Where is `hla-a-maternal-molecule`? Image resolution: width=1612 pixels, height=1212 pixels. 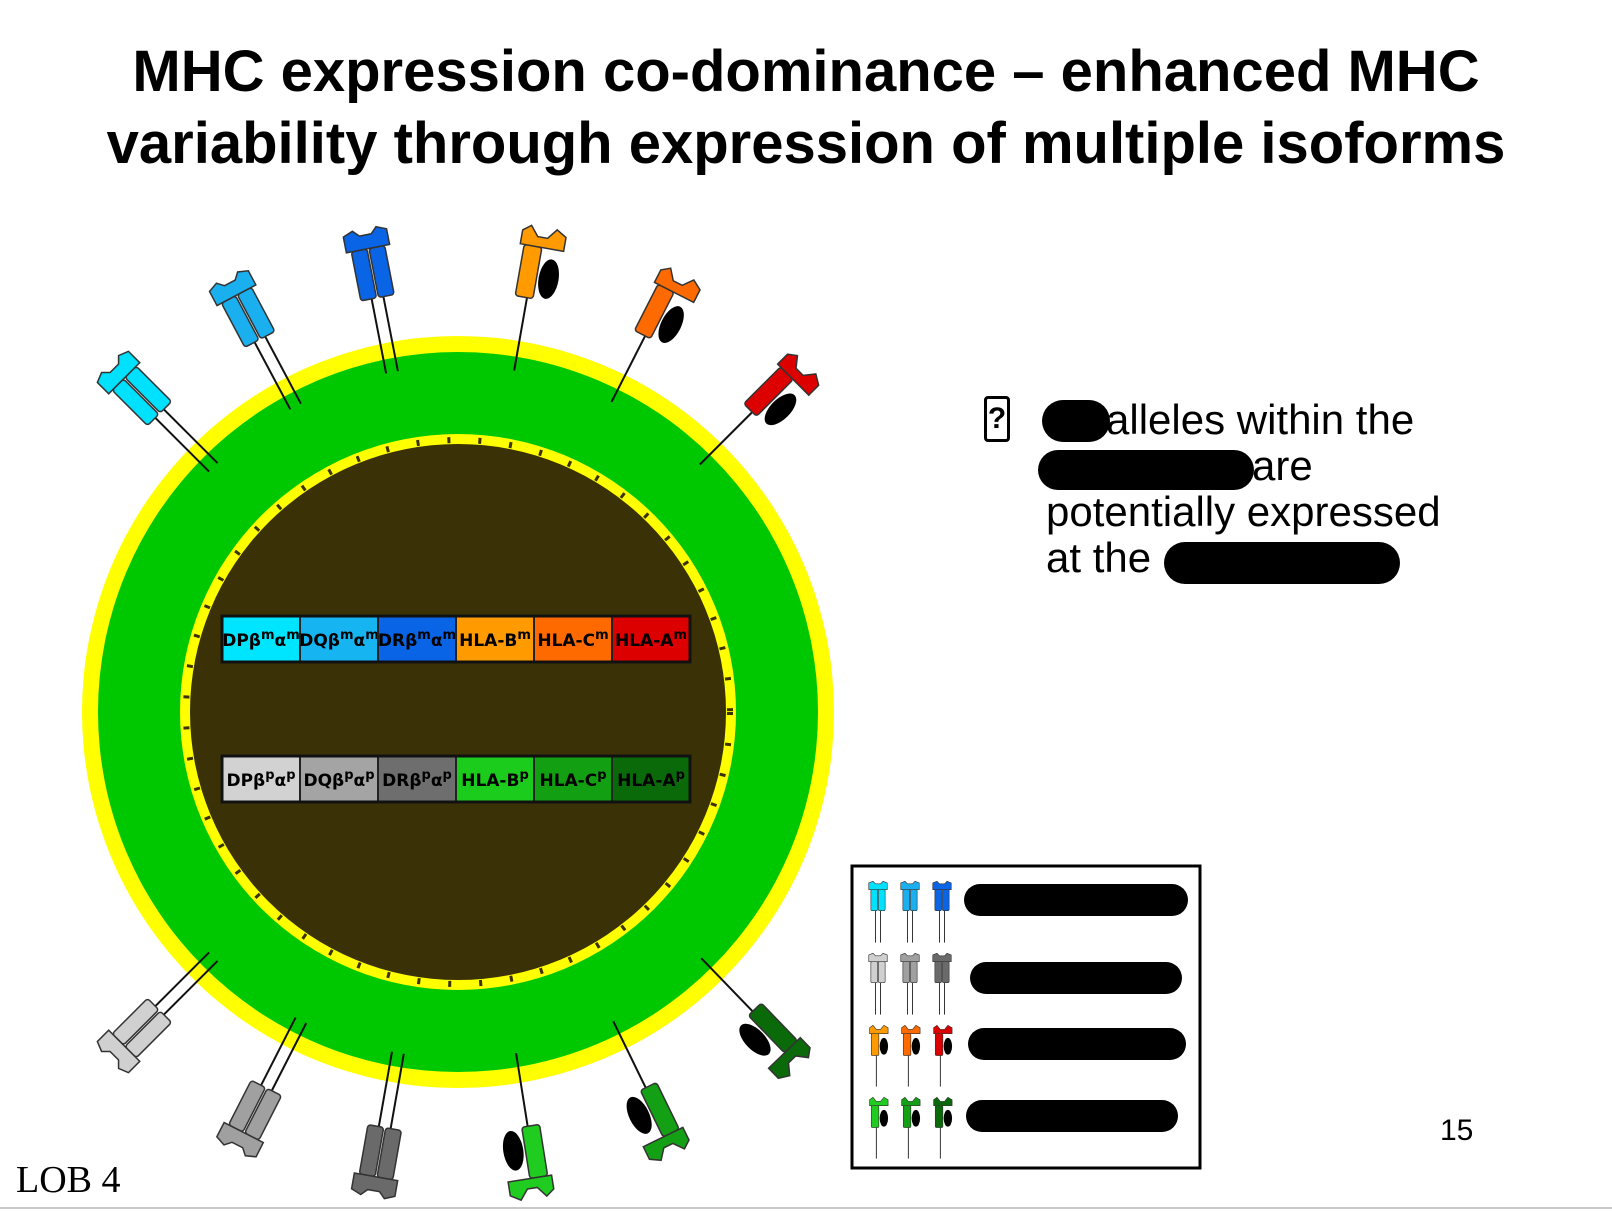
hla-a-maternal-molecule is located at coordinates (759, 409).